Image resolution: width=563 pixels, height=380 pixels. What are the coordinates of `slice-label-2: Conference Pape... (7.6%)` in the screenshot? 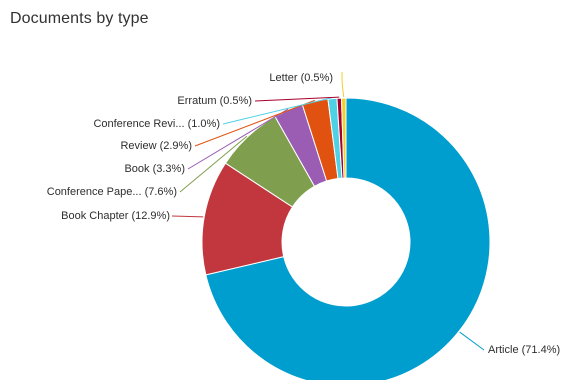 It's located at (112, 192).